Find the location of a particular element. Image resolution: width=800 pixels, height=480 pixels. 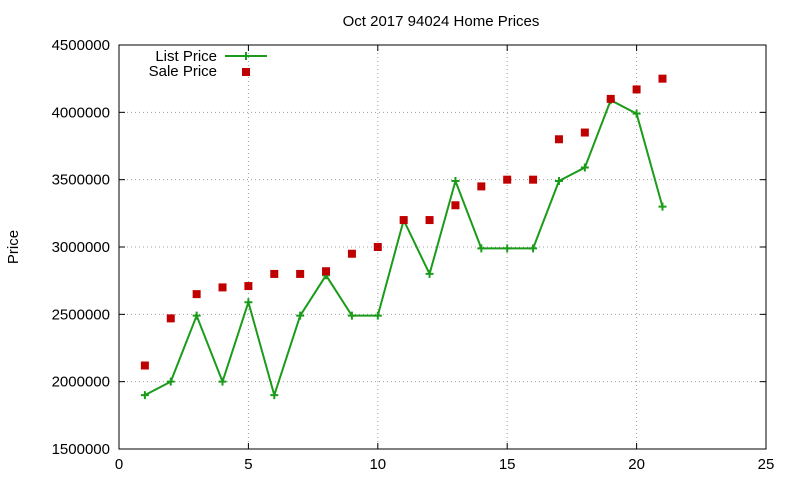

legend-label-sale-price: Sale Price is located at coordinates (183, 71).